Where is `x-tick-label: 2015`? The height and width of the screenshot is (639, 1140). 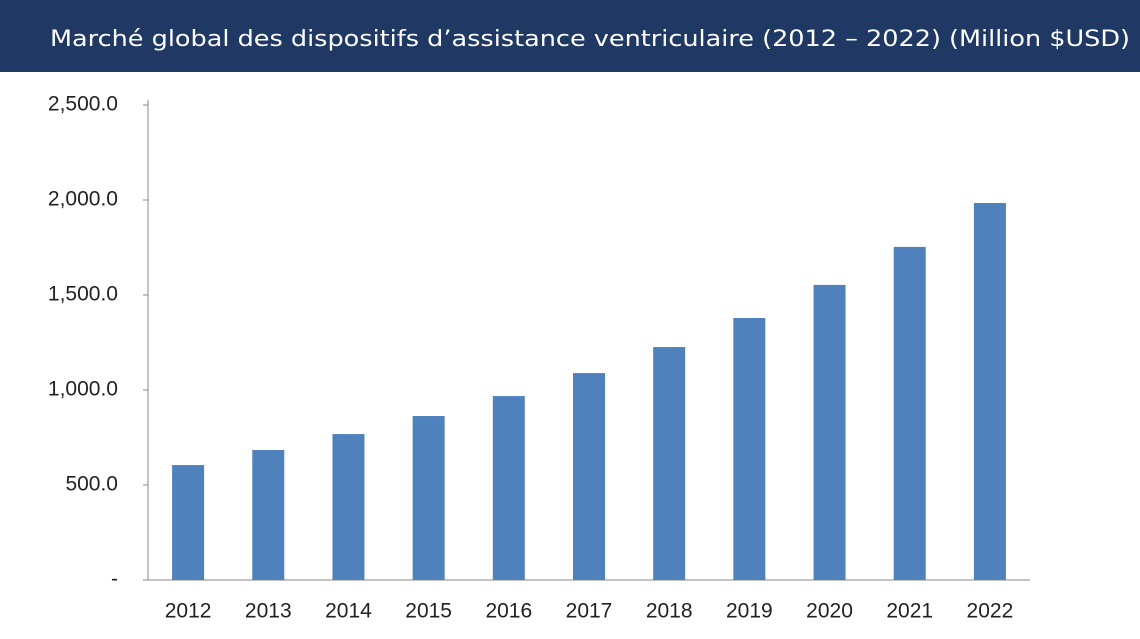
x-tick-label: 2015 is located at coordinates (428, 611).